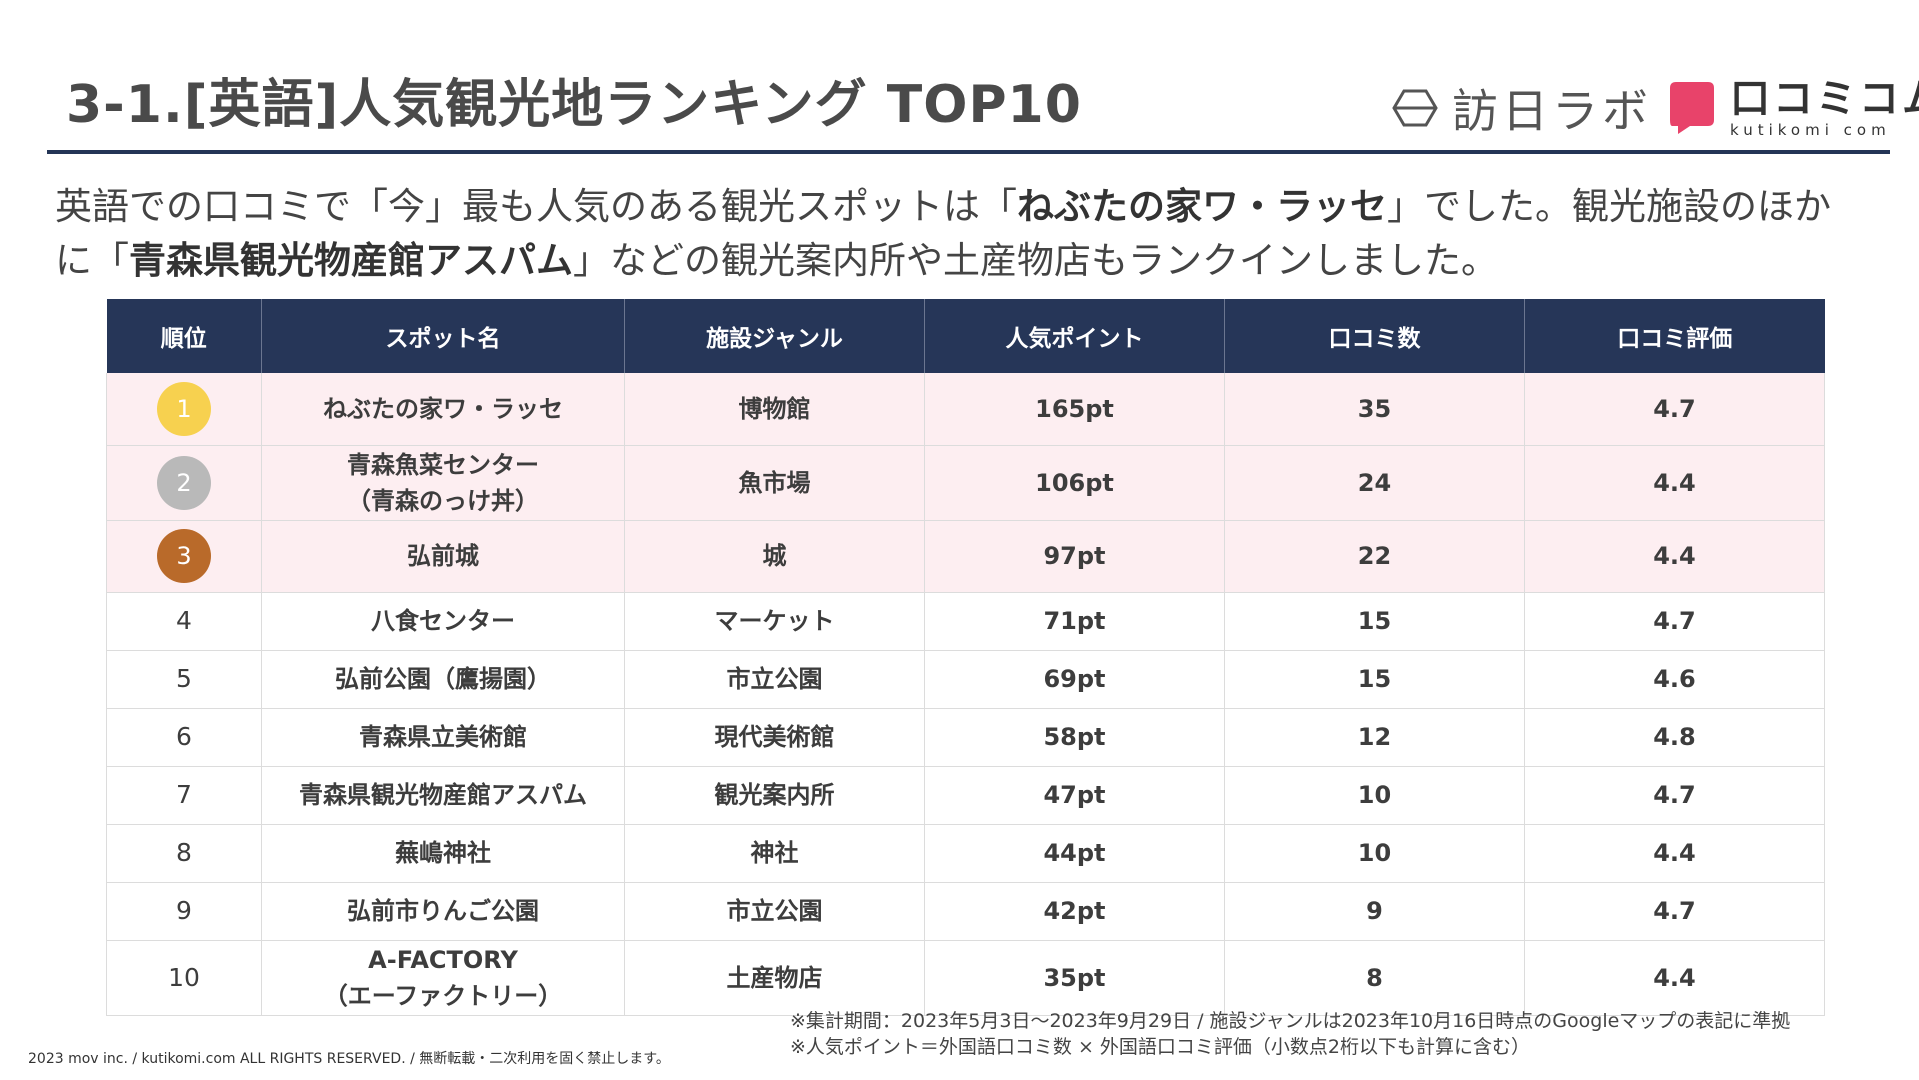  Describe the element at coordinates (1074, 911) in the screenshot. I see `points-cell: 42pt` at that location.